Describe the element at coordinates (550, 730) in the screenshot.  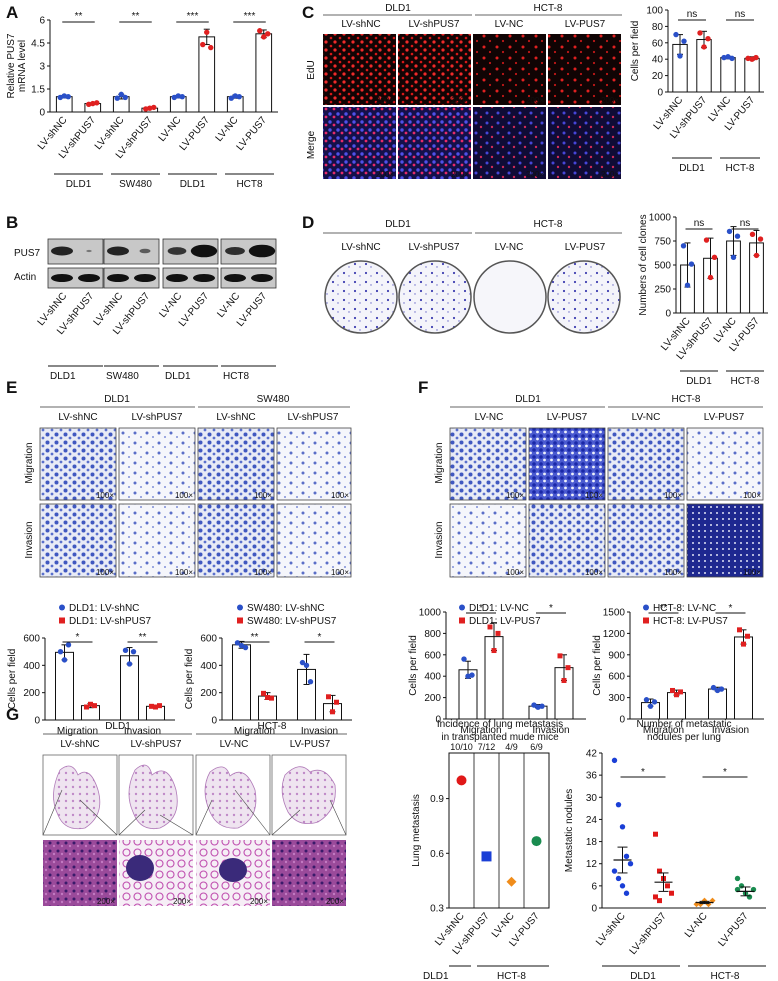
I see `x-tick-label: Invasion` at that location.